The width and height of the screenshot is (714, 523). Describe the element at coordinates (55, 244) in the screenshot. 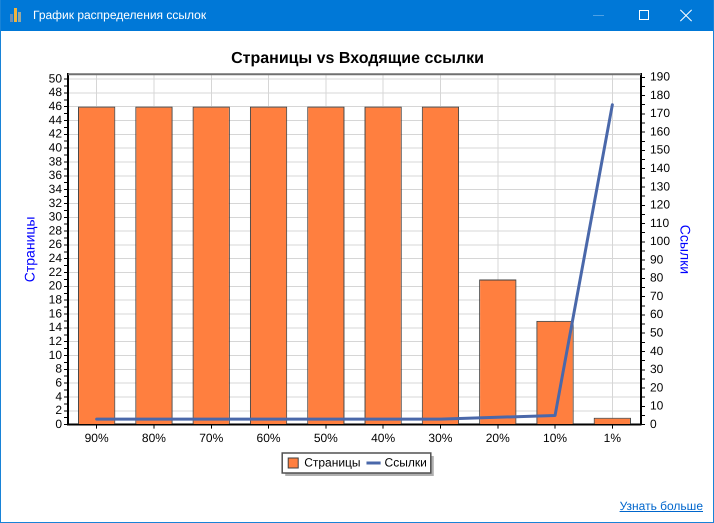

I see `y-tick-label: 26` at that location.